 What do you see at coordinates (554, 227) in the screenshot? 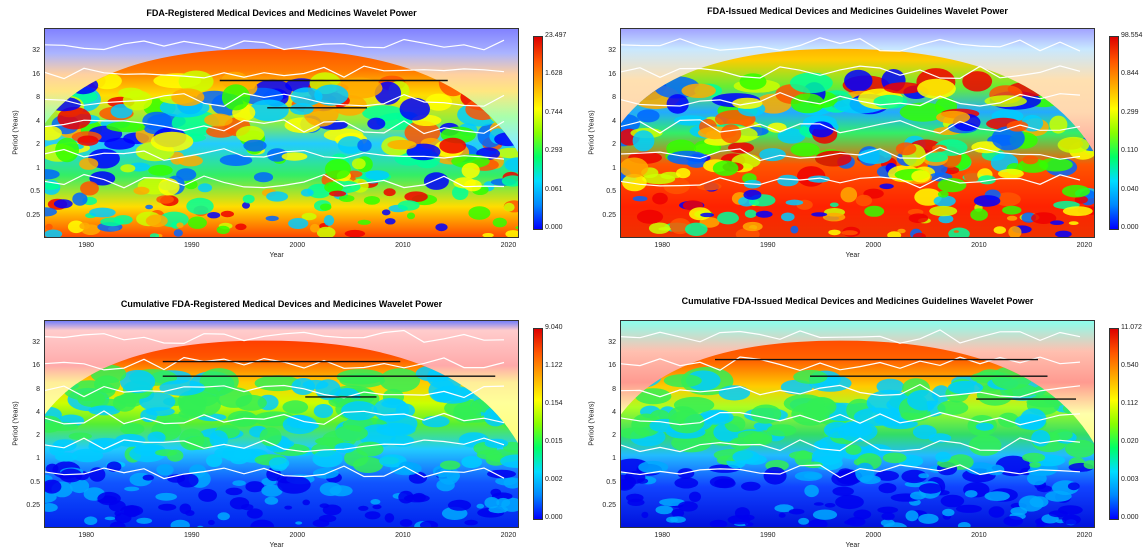
I see `colorbar-label: 0.000` at bounding box center [554, 227].